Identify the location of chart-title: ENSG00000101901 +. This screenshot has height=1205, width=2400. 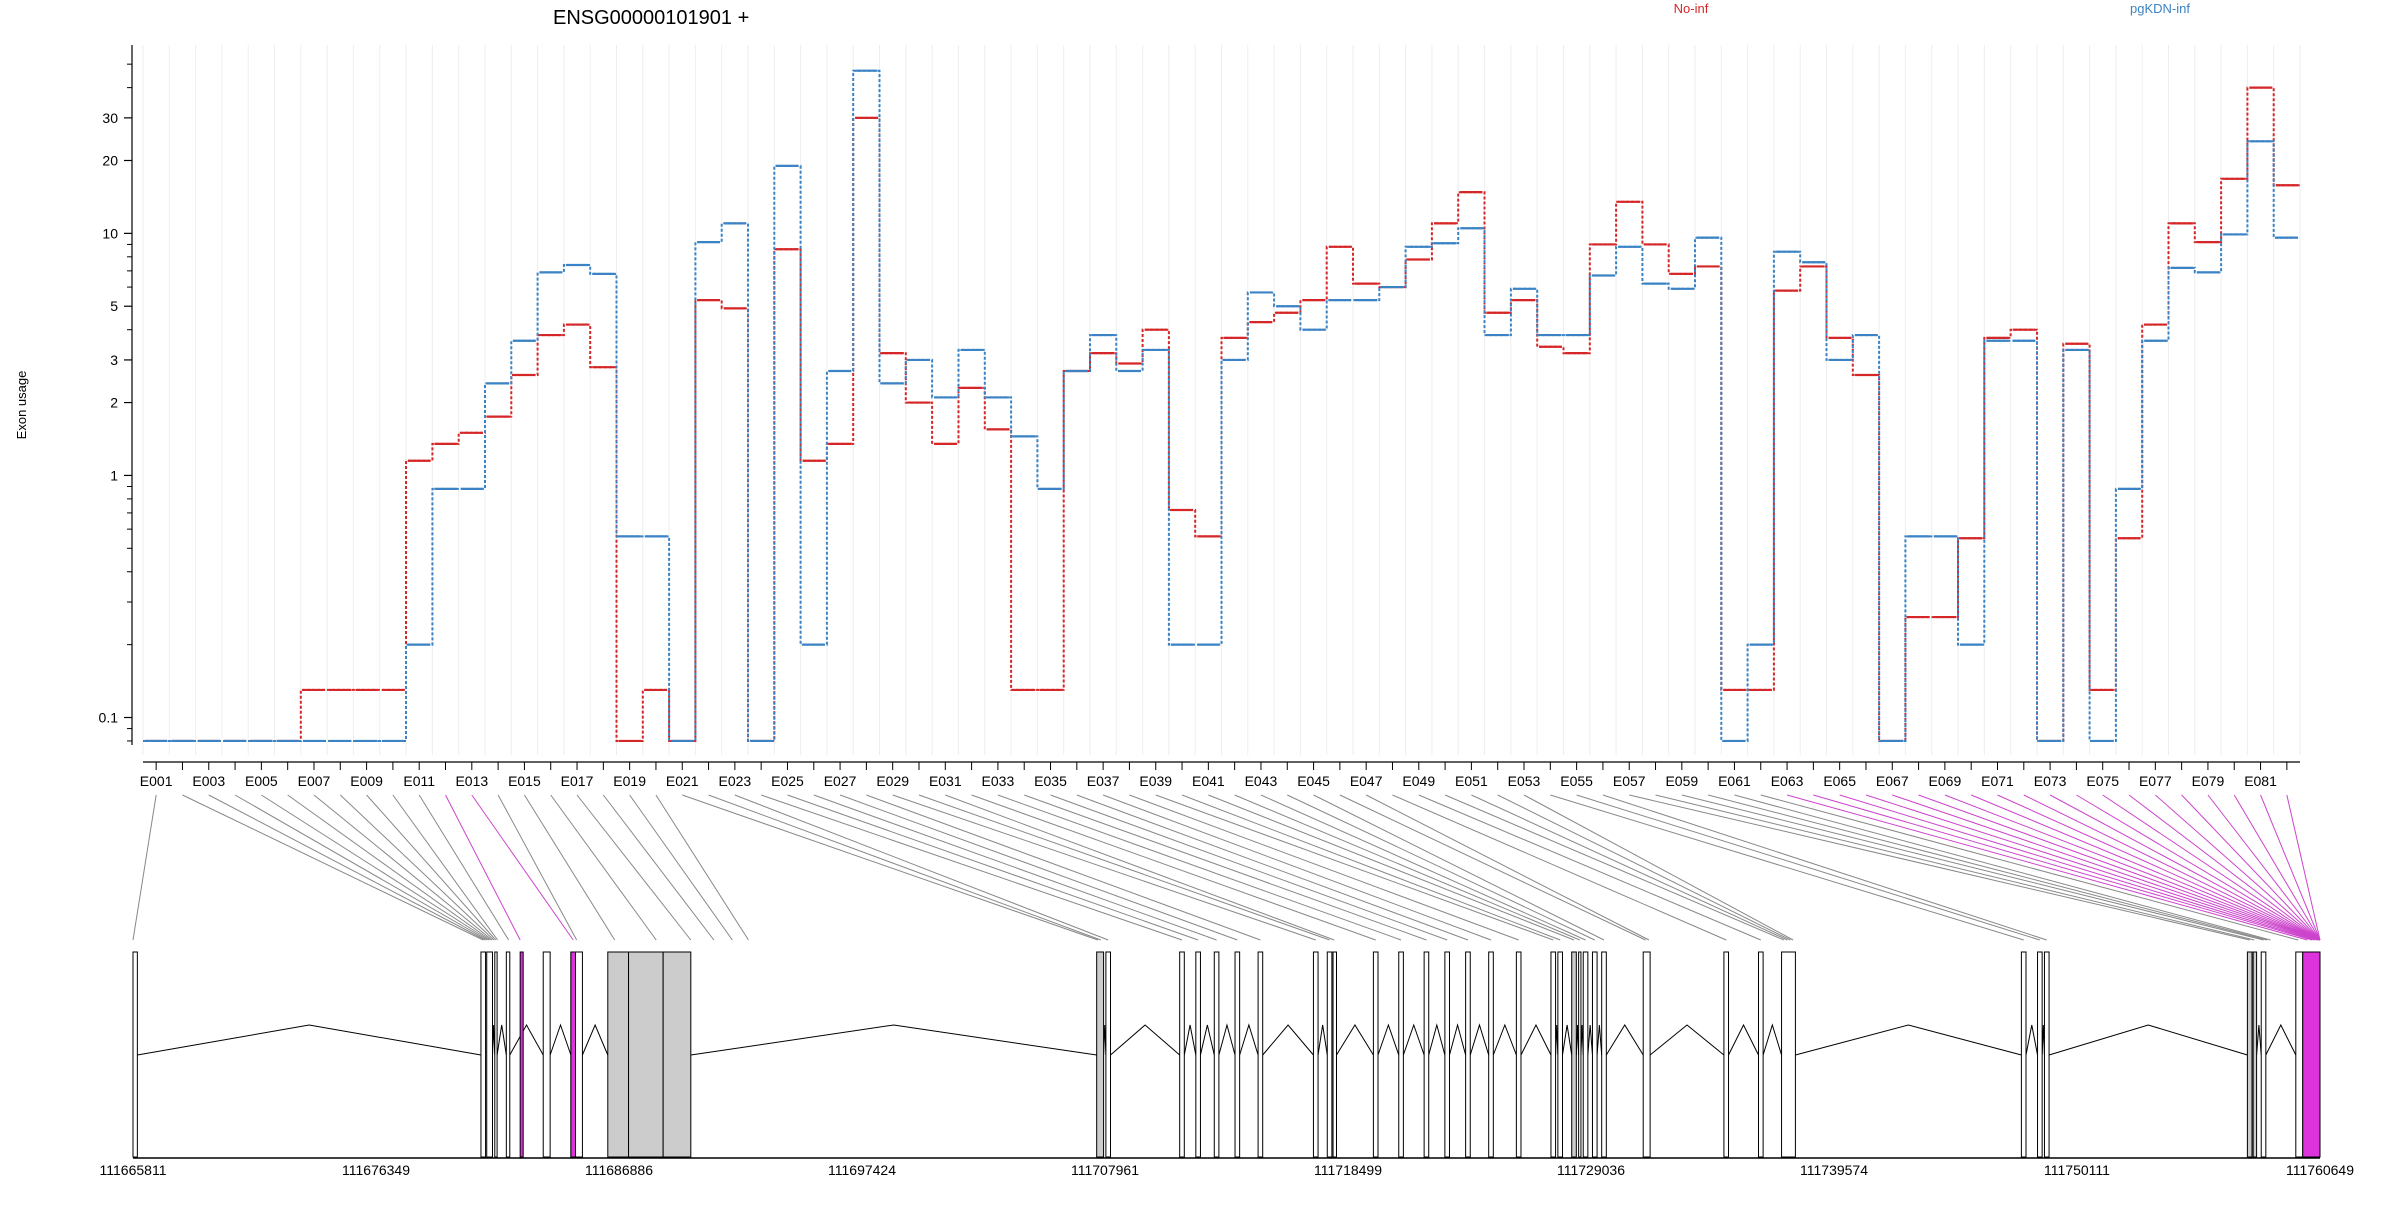
(651, 18).